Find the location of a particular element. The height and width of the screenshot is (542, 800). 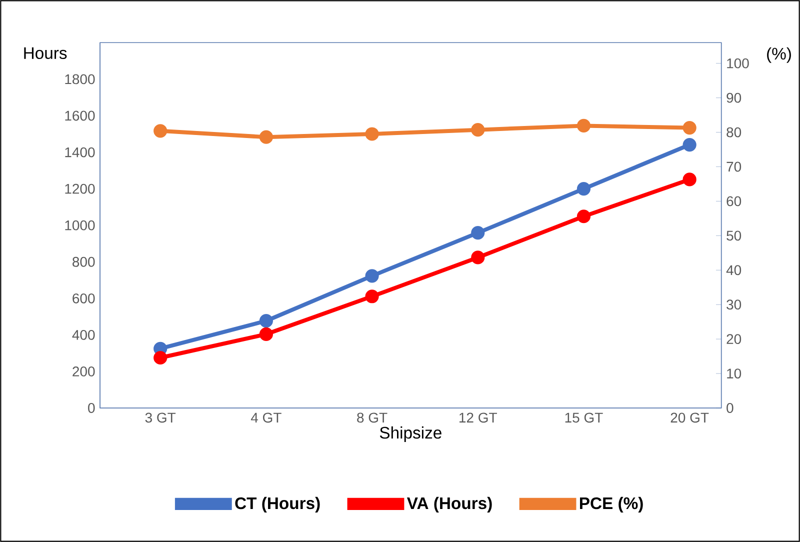

x-tick-label: 3 GT is located at coordinates (160, 417).